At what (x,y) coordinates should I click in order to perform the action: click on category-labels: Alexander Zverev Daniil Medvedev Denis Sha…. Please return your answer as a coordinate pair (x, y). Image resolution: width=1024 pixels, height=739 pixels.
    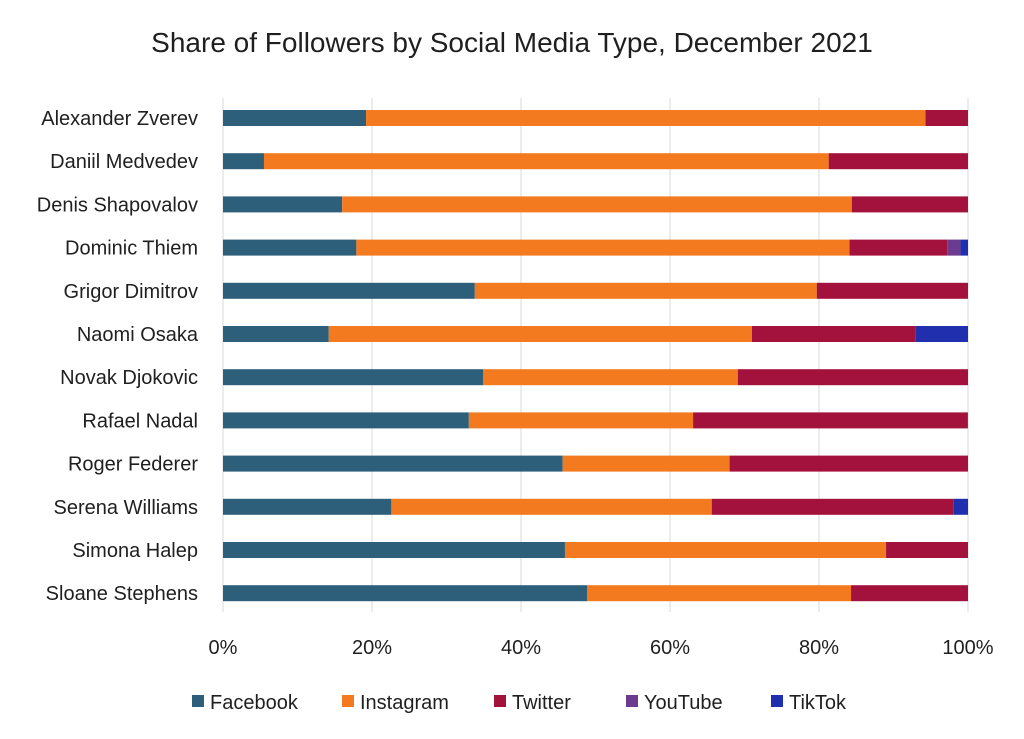
    Looking at the image, I should click on (118, 356).